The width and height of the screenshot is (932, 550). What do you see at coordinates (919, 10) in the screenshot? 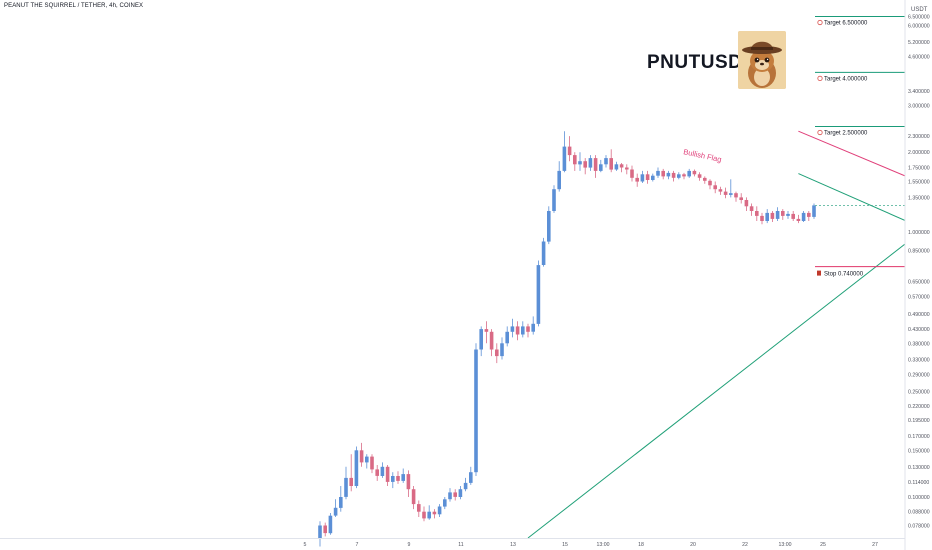
I see `currency-label: USDT` at bounding box center [919, 10].